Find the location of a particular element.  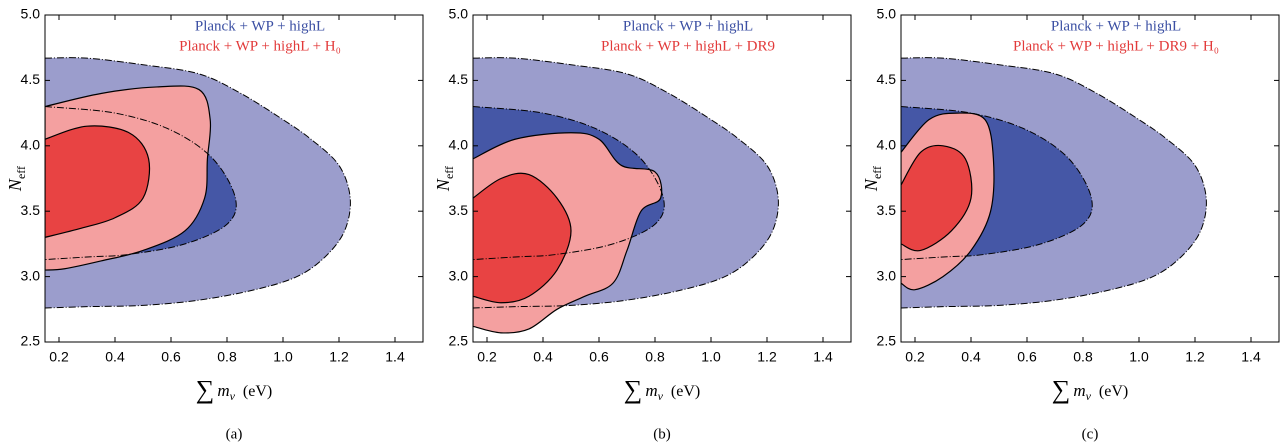

panel-label: (c) is located at coordinates (1090, 434).